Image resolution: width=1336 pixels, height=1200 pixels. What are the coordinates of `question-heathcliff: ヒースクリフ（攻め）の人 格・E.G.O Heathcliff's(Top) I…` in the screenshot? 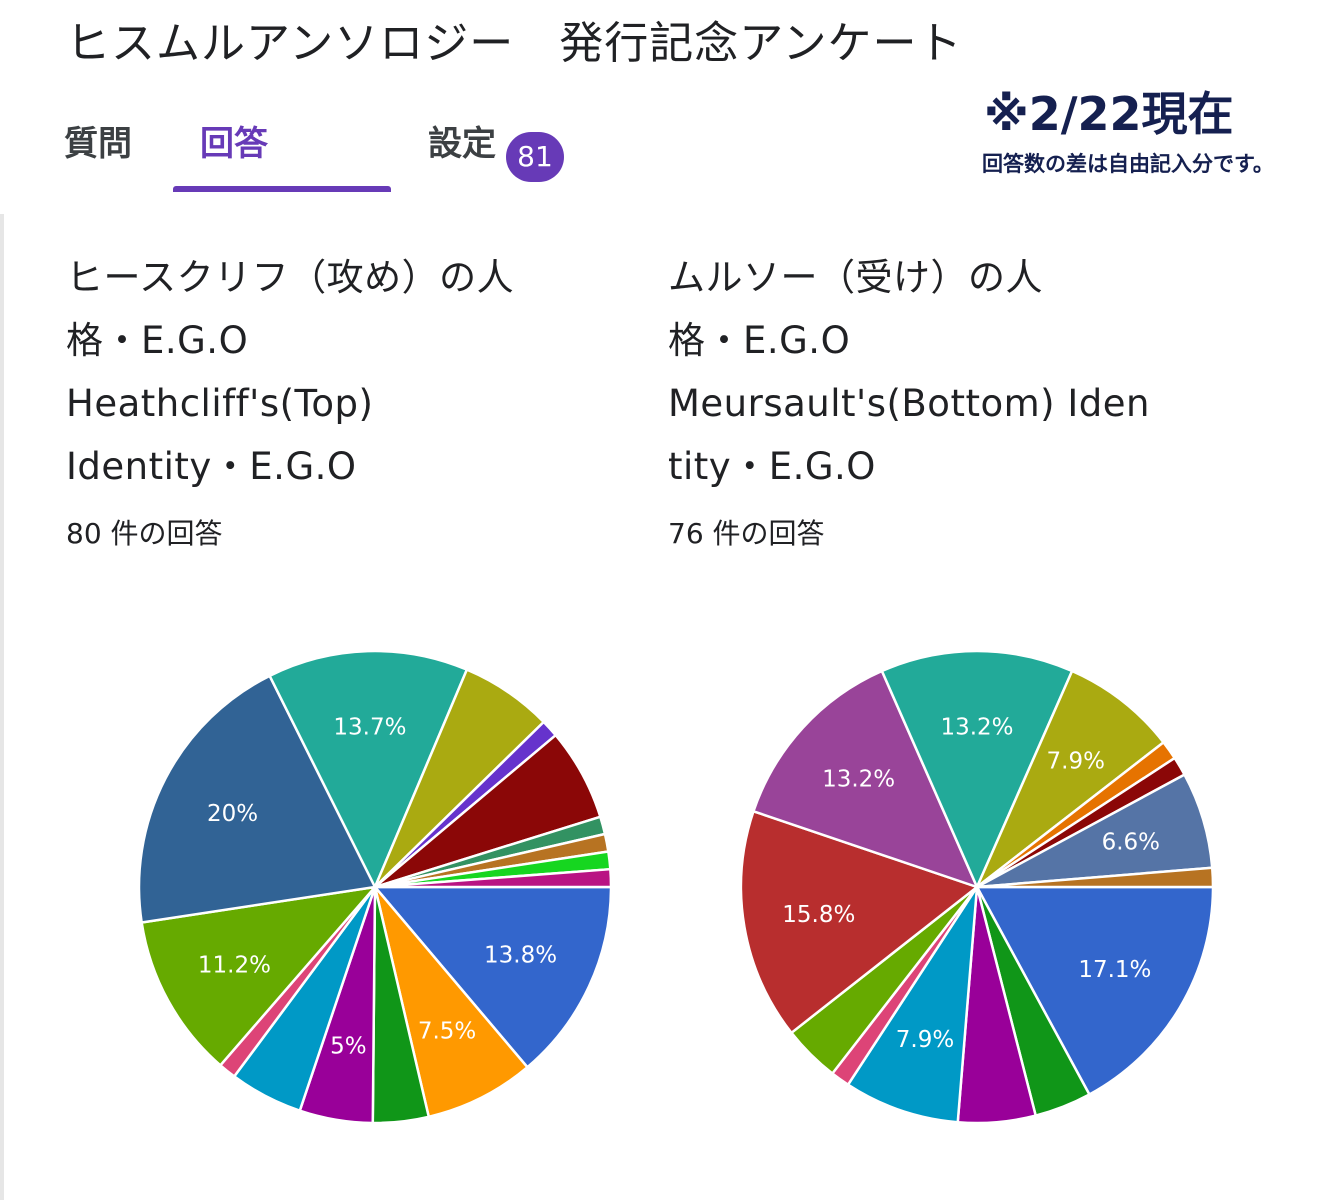 It's located at (366, 399).